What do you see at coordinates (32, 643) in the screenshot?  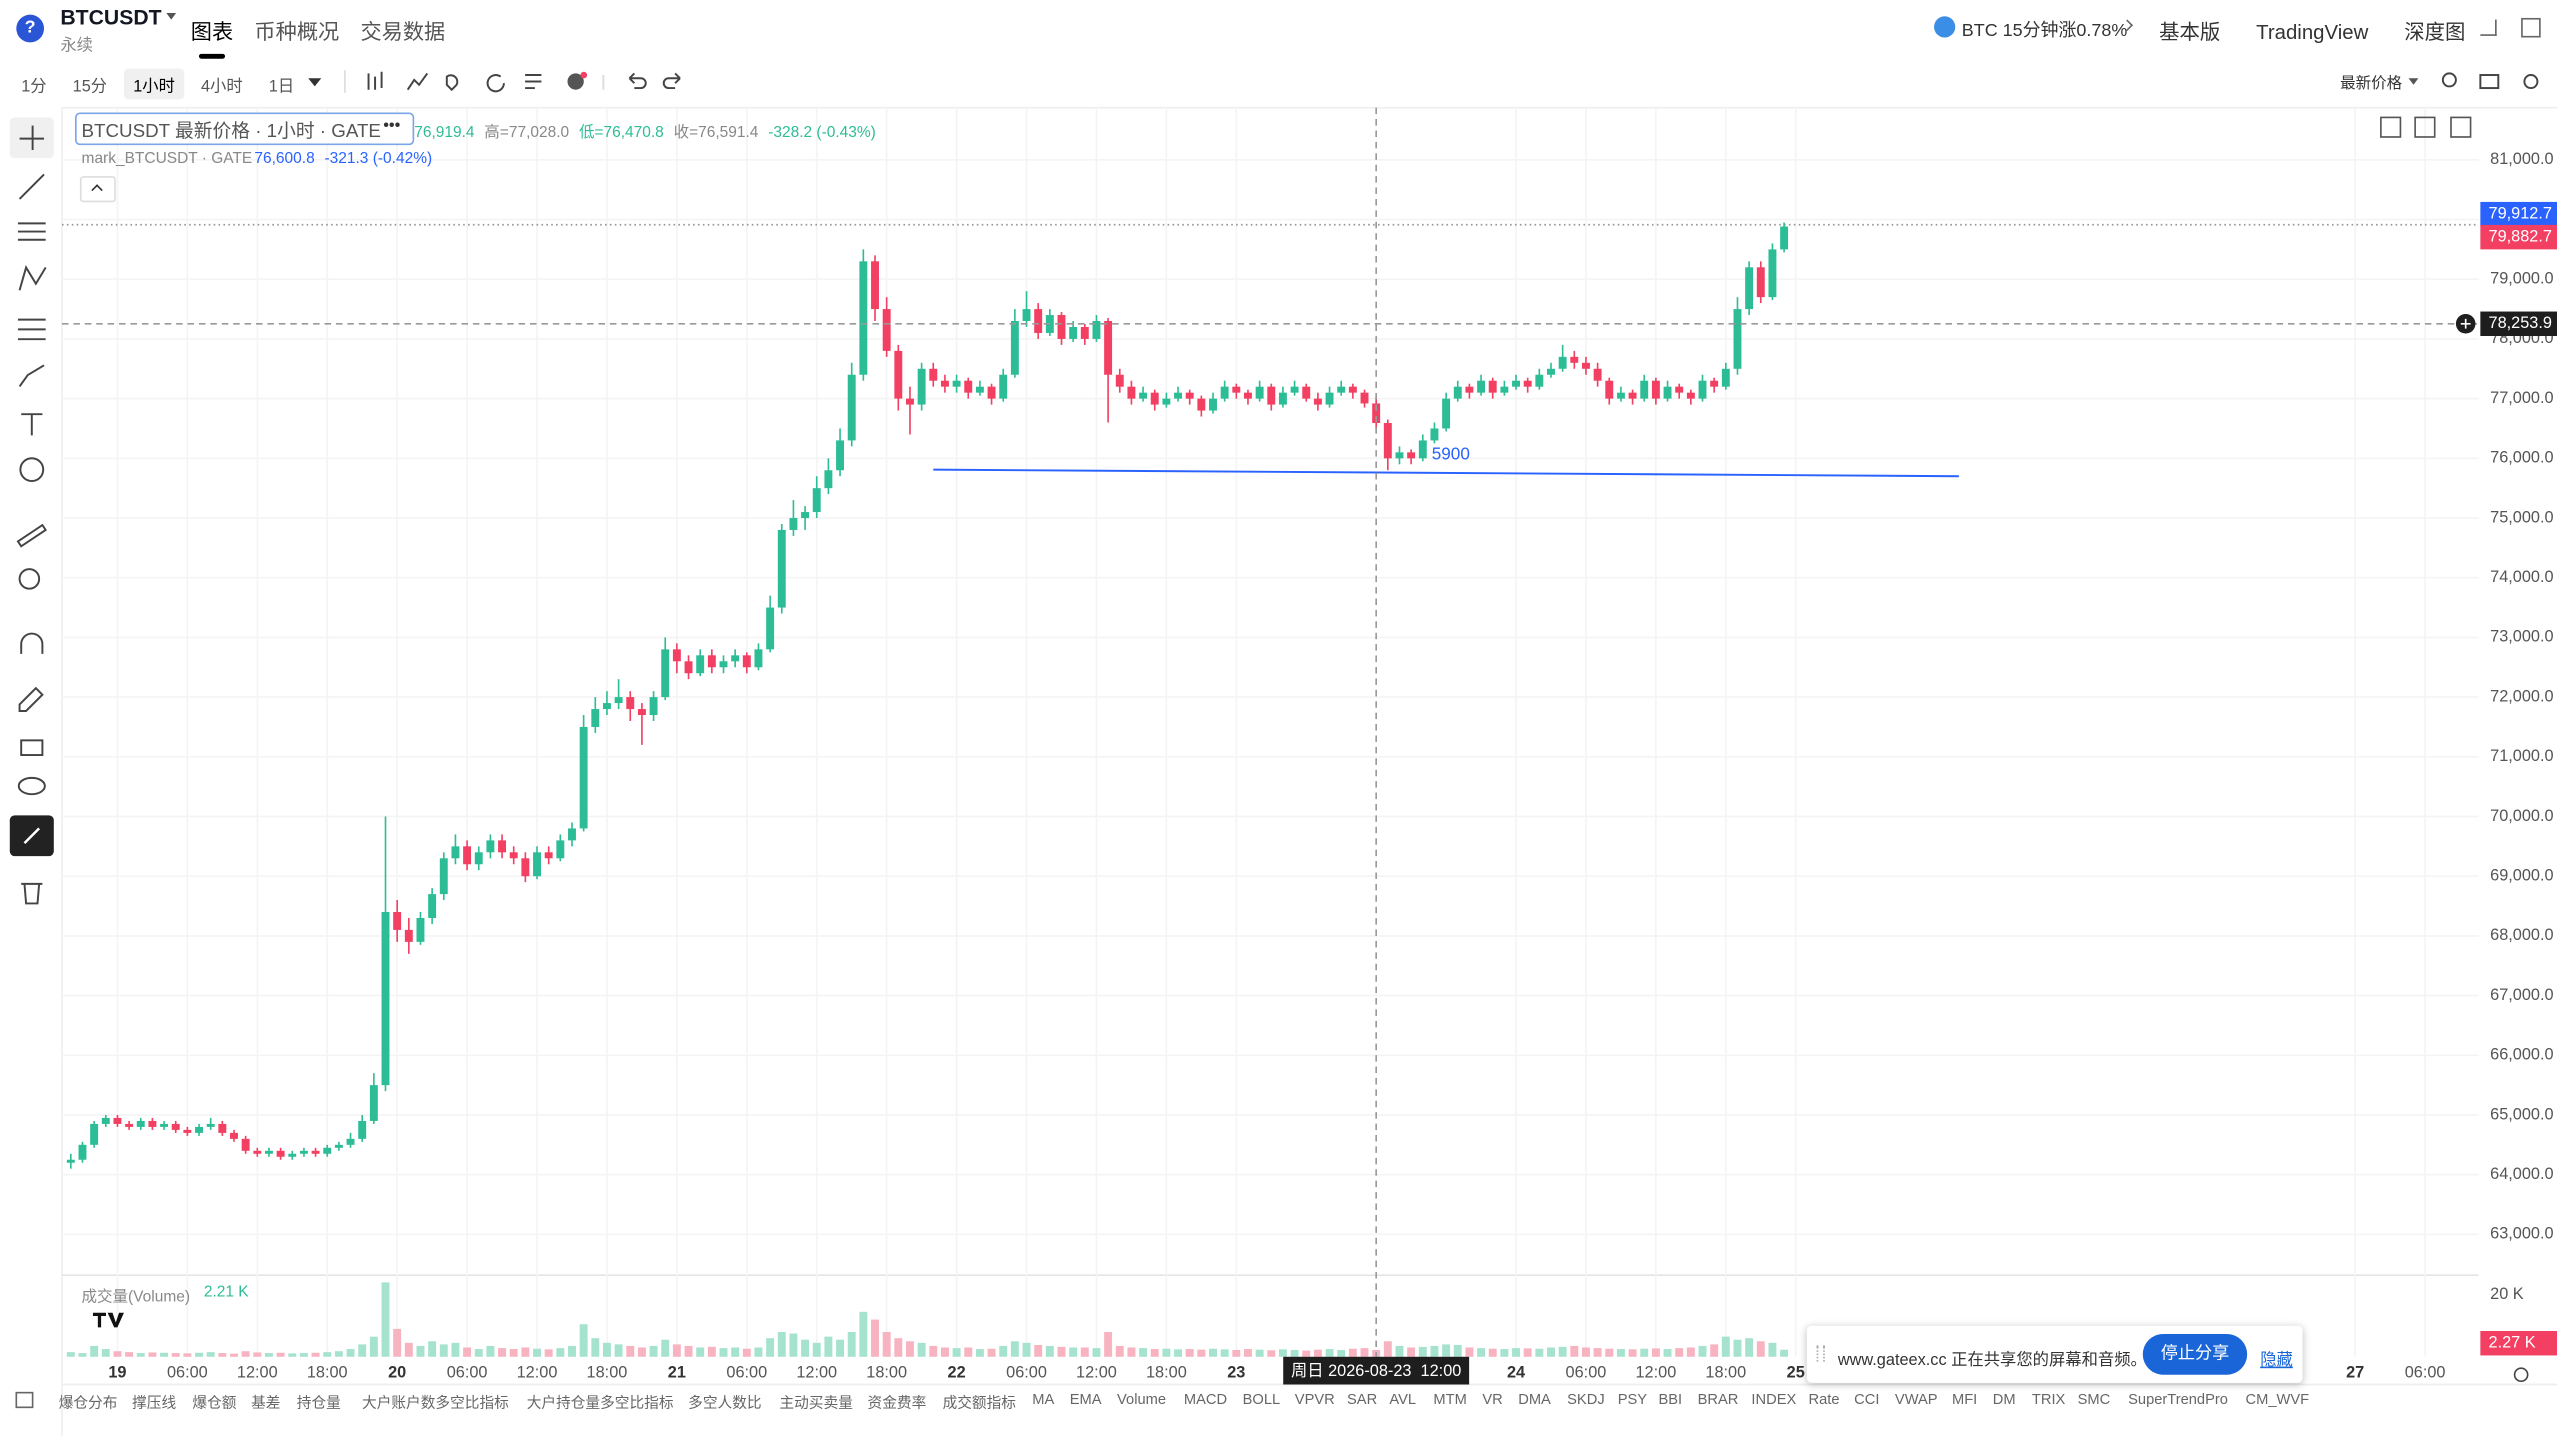 I see `magnet-tool` at bounding box center [32, 643].